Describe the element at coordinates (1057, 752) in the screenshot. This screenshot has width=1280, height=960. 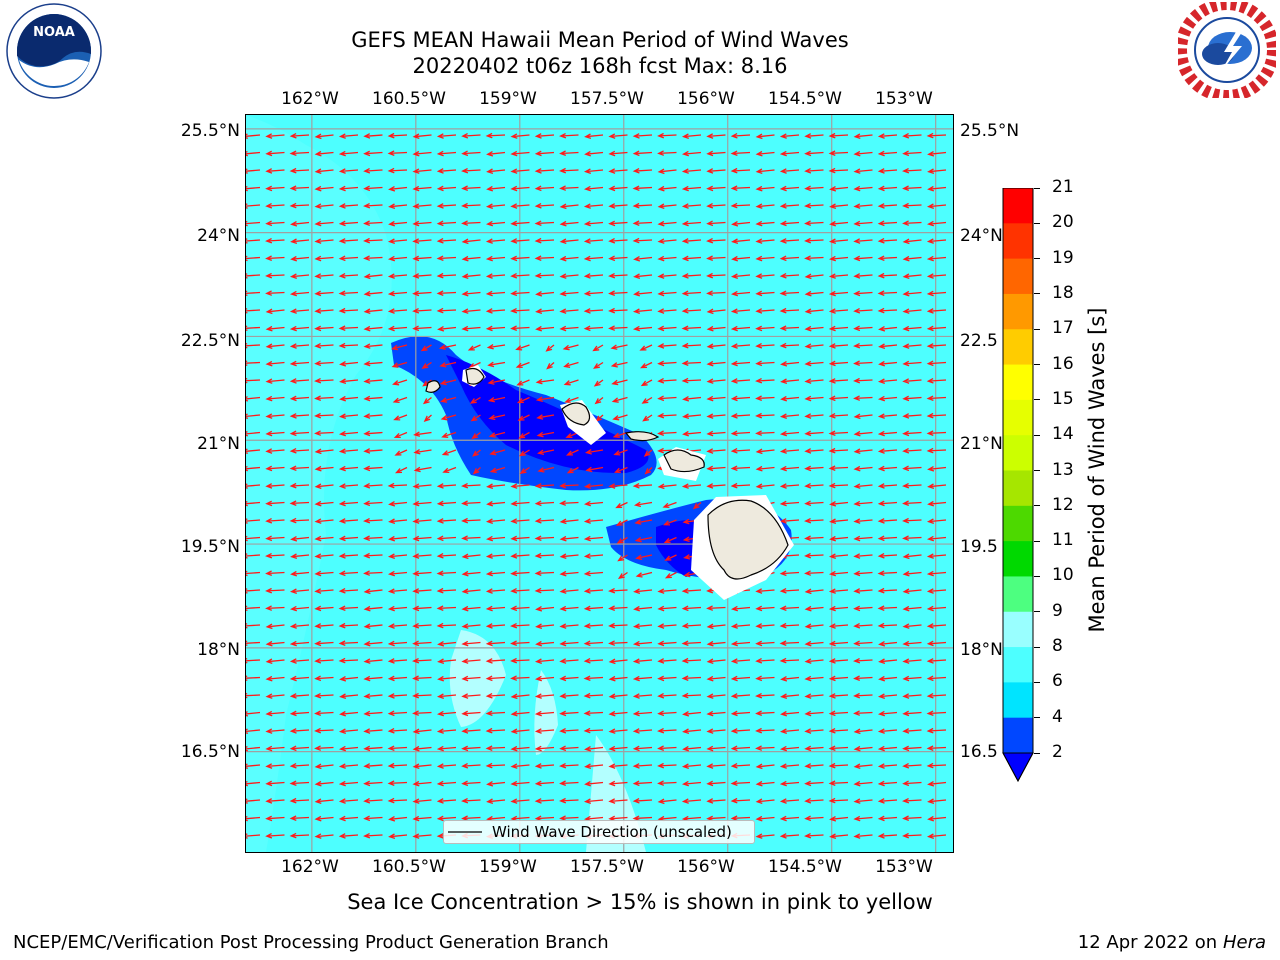
I see `colorbar-tick-label-0: 2` at that location.